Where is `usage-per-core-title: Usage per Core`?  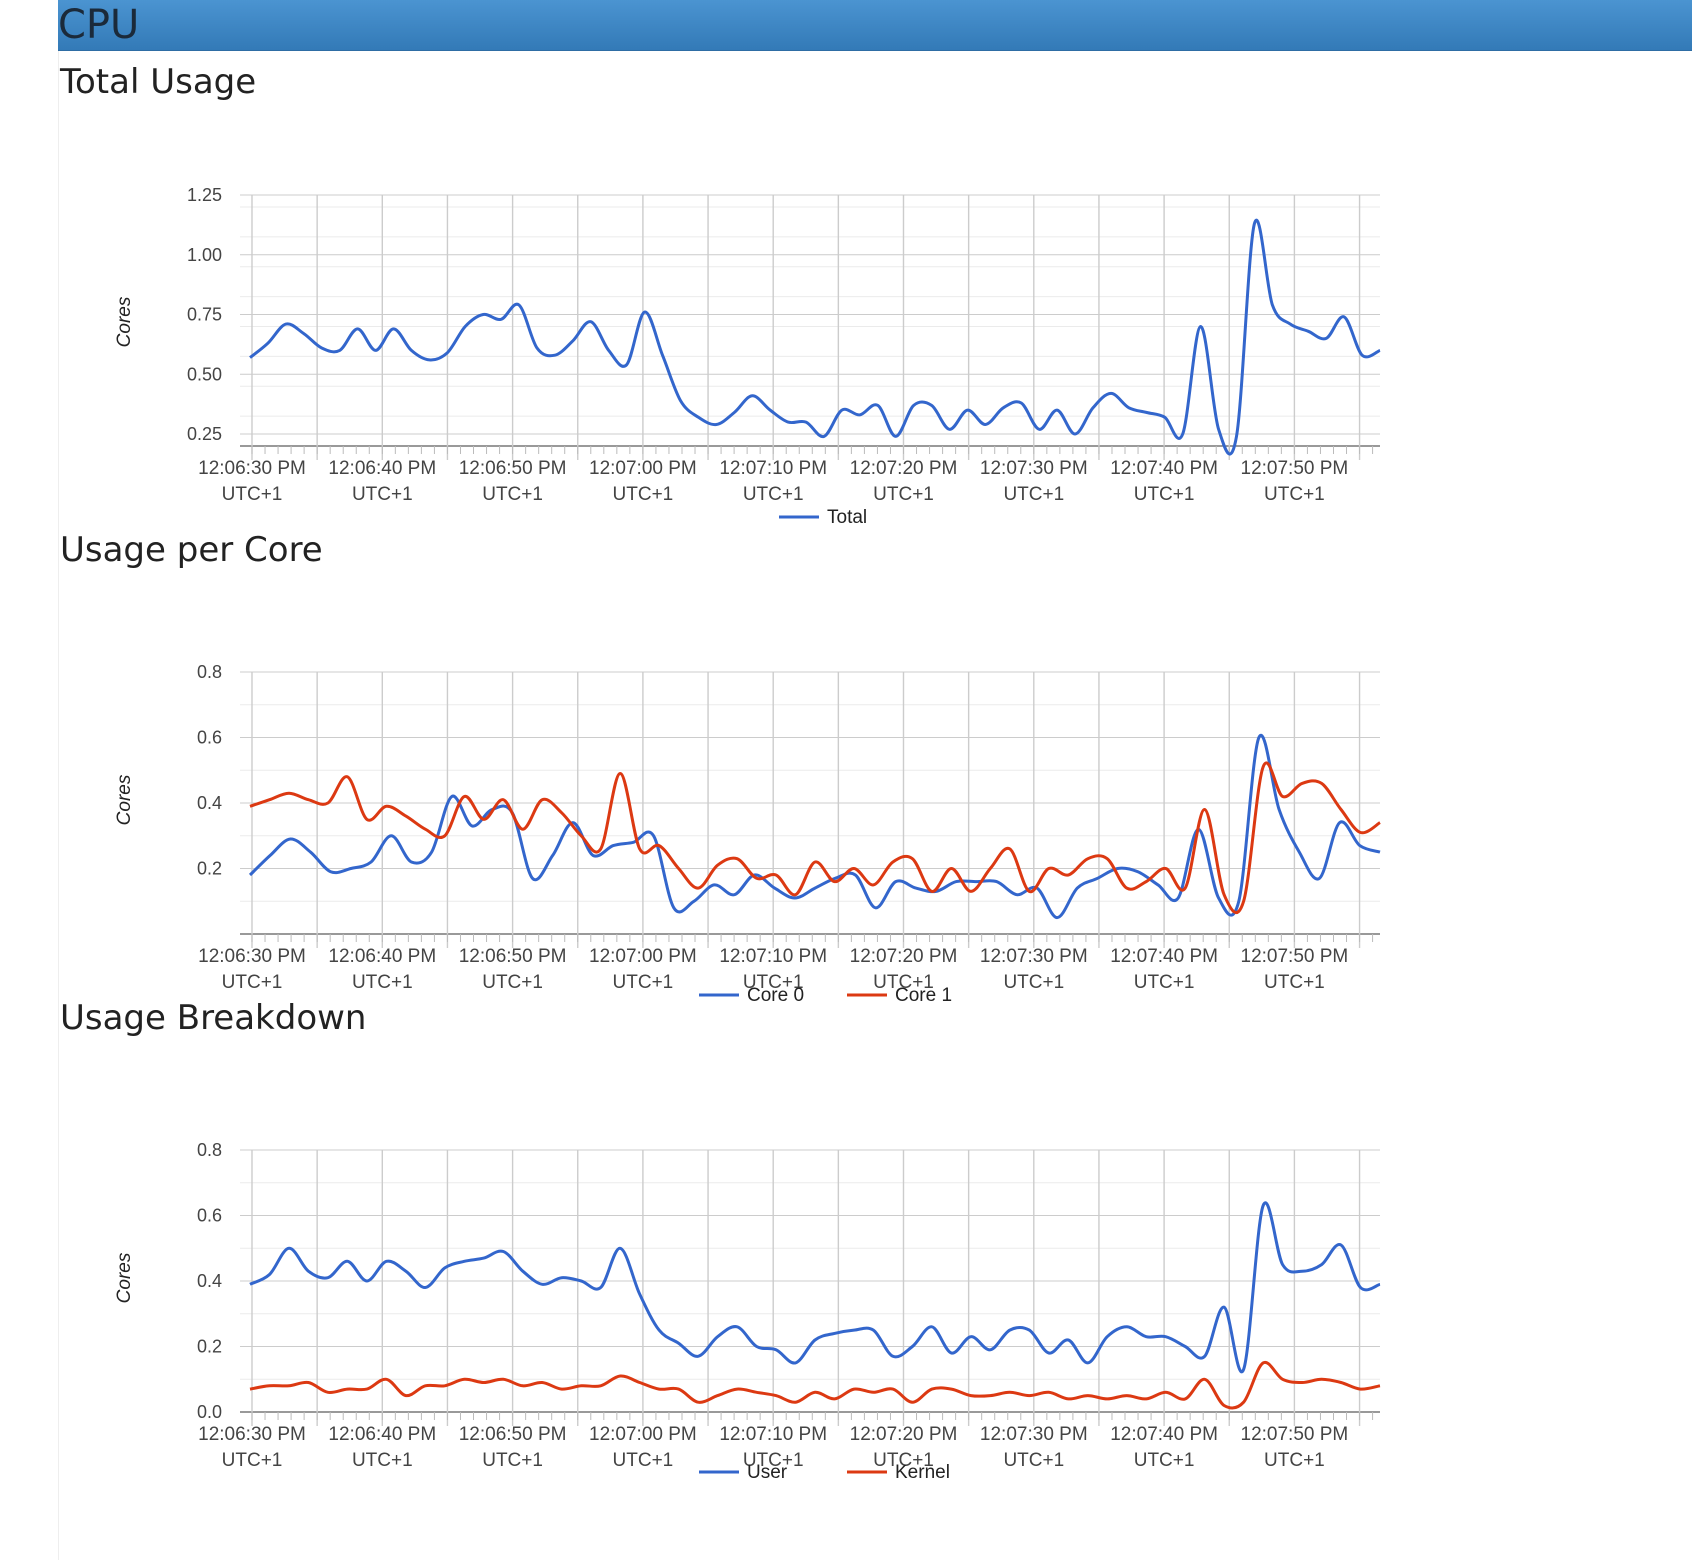
usage-per-core-title: Usage per Core is located at coordinates (191, 550).